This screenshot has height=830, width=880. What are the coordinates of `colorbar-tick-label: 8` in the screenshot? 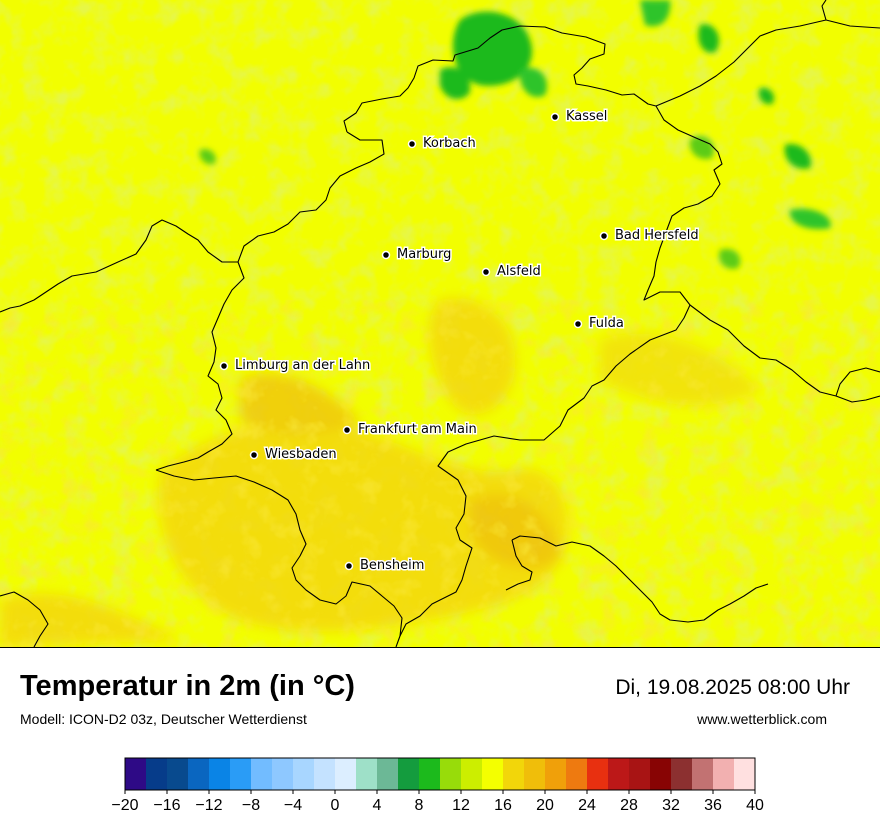 It's located at (419, 805).